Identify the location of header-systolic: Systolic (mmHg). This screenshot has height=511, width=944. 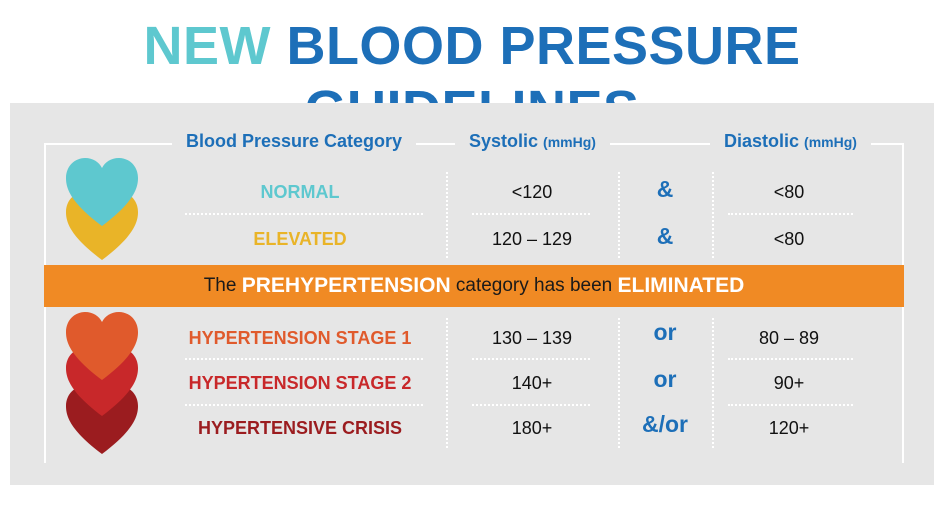
(532, 141).